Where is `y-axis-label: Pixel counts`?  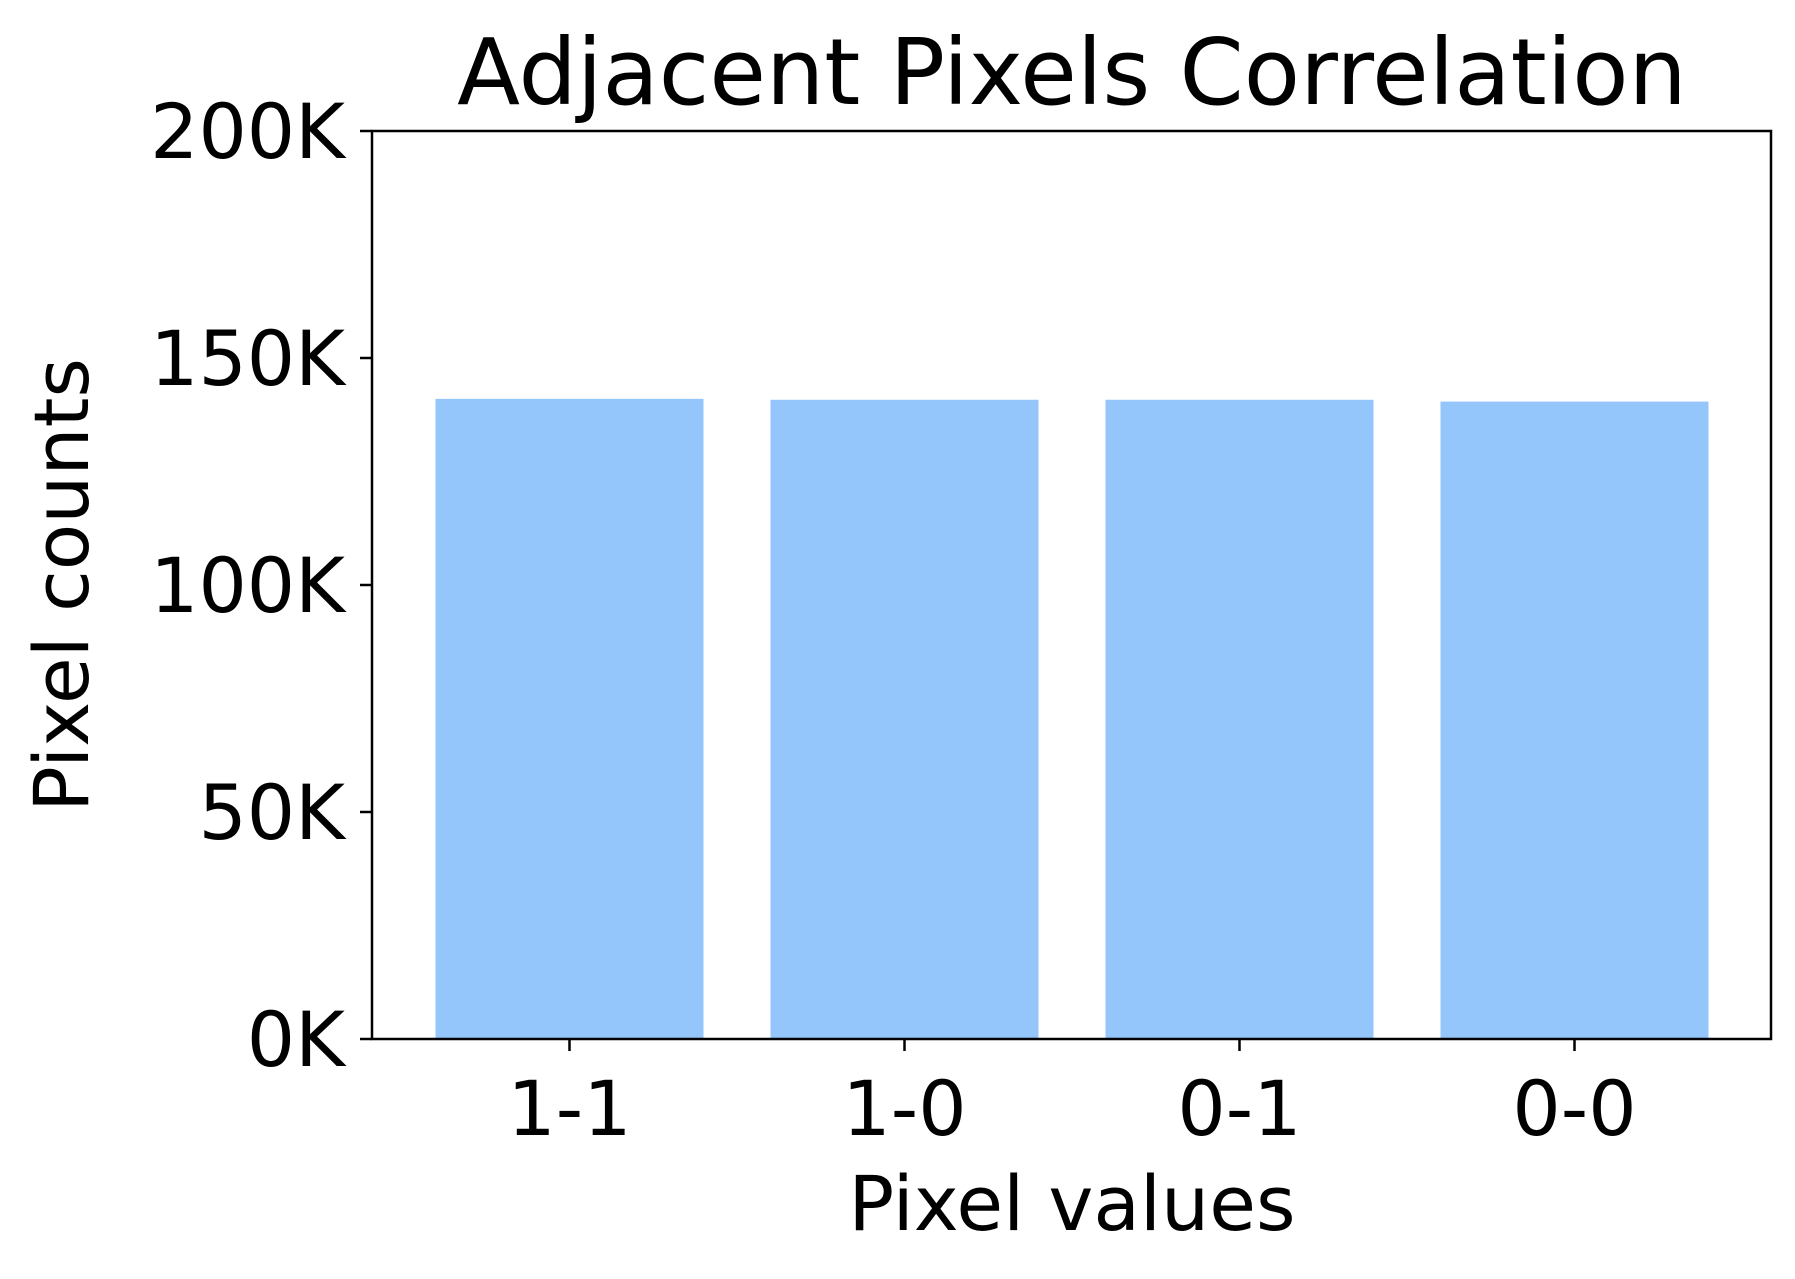
y-axis-label: Pixel counts is located at coordinates (61, 585).